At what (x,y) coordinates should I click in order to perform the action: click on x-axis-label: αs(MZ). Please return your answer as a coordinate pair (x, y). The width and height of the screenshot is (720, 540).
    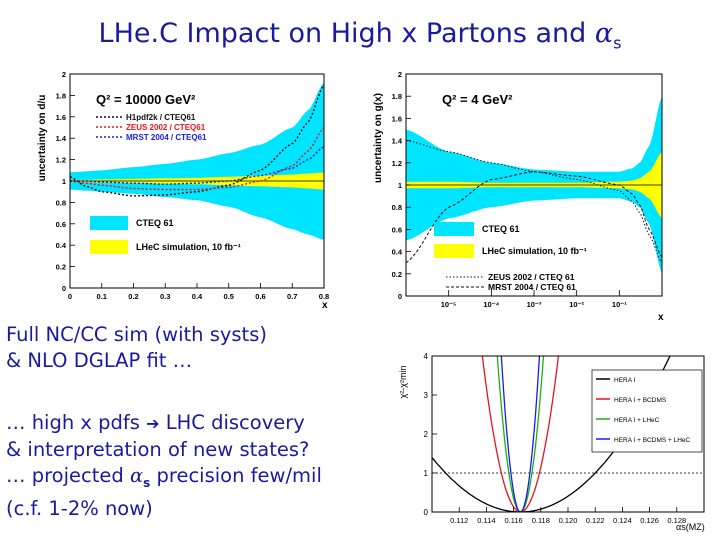
    Looking at the image, I should click on (690, 527).